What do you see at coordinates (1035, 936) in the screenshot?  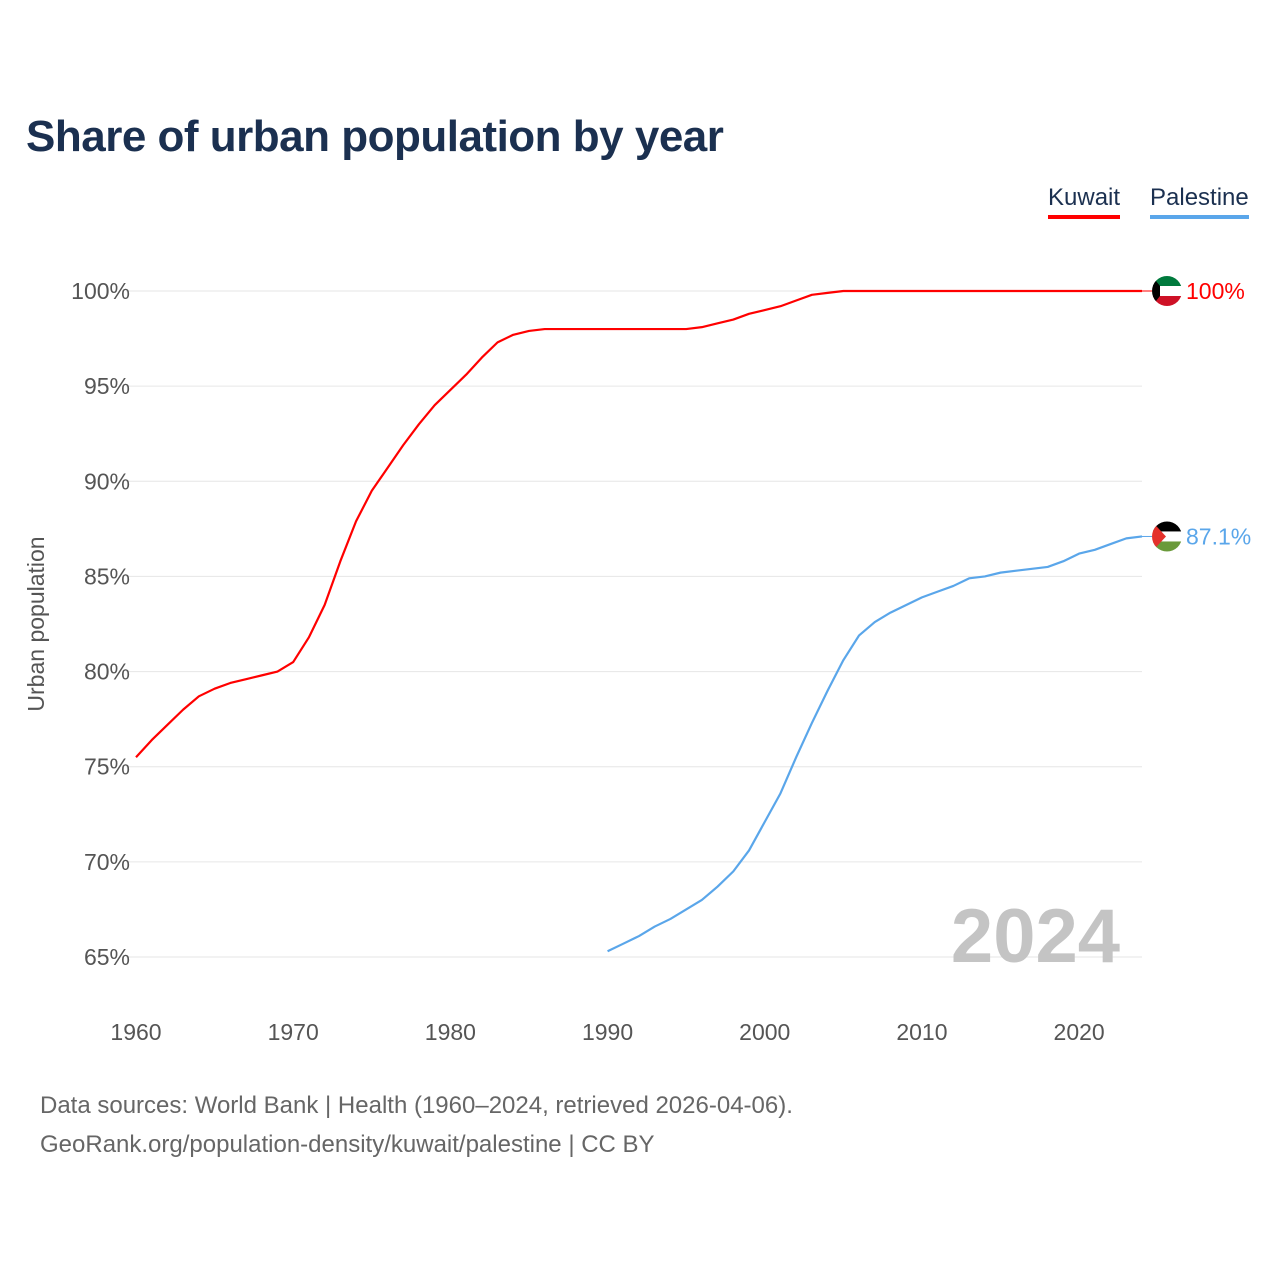 I see `year-watermark: 2024` at bounding box center [1035, 936].